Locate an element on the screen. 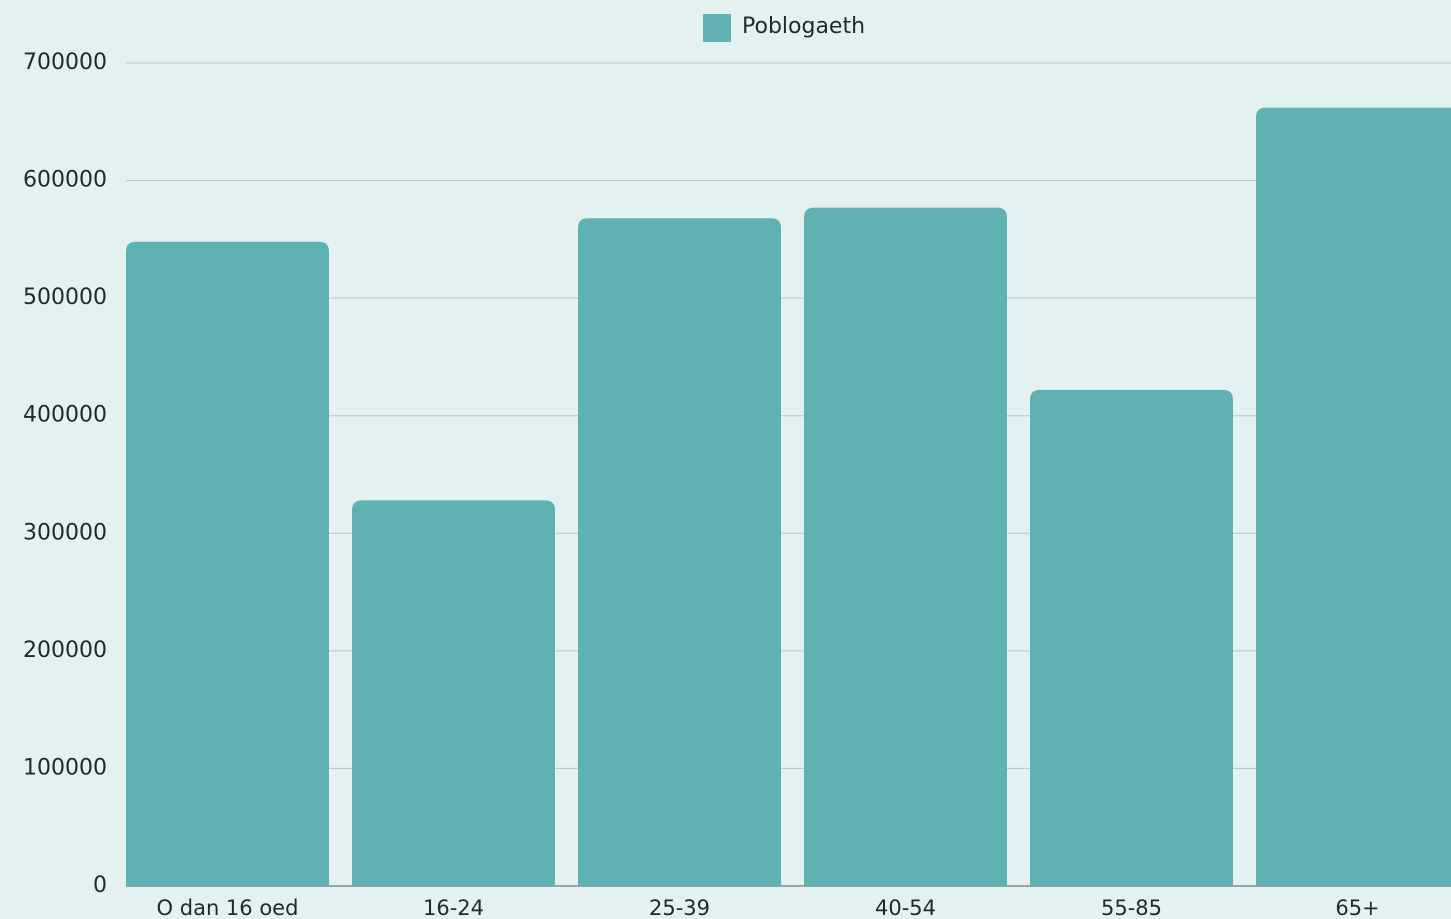  x-tick-label: 65+ is located at coordinates (1357, 907).